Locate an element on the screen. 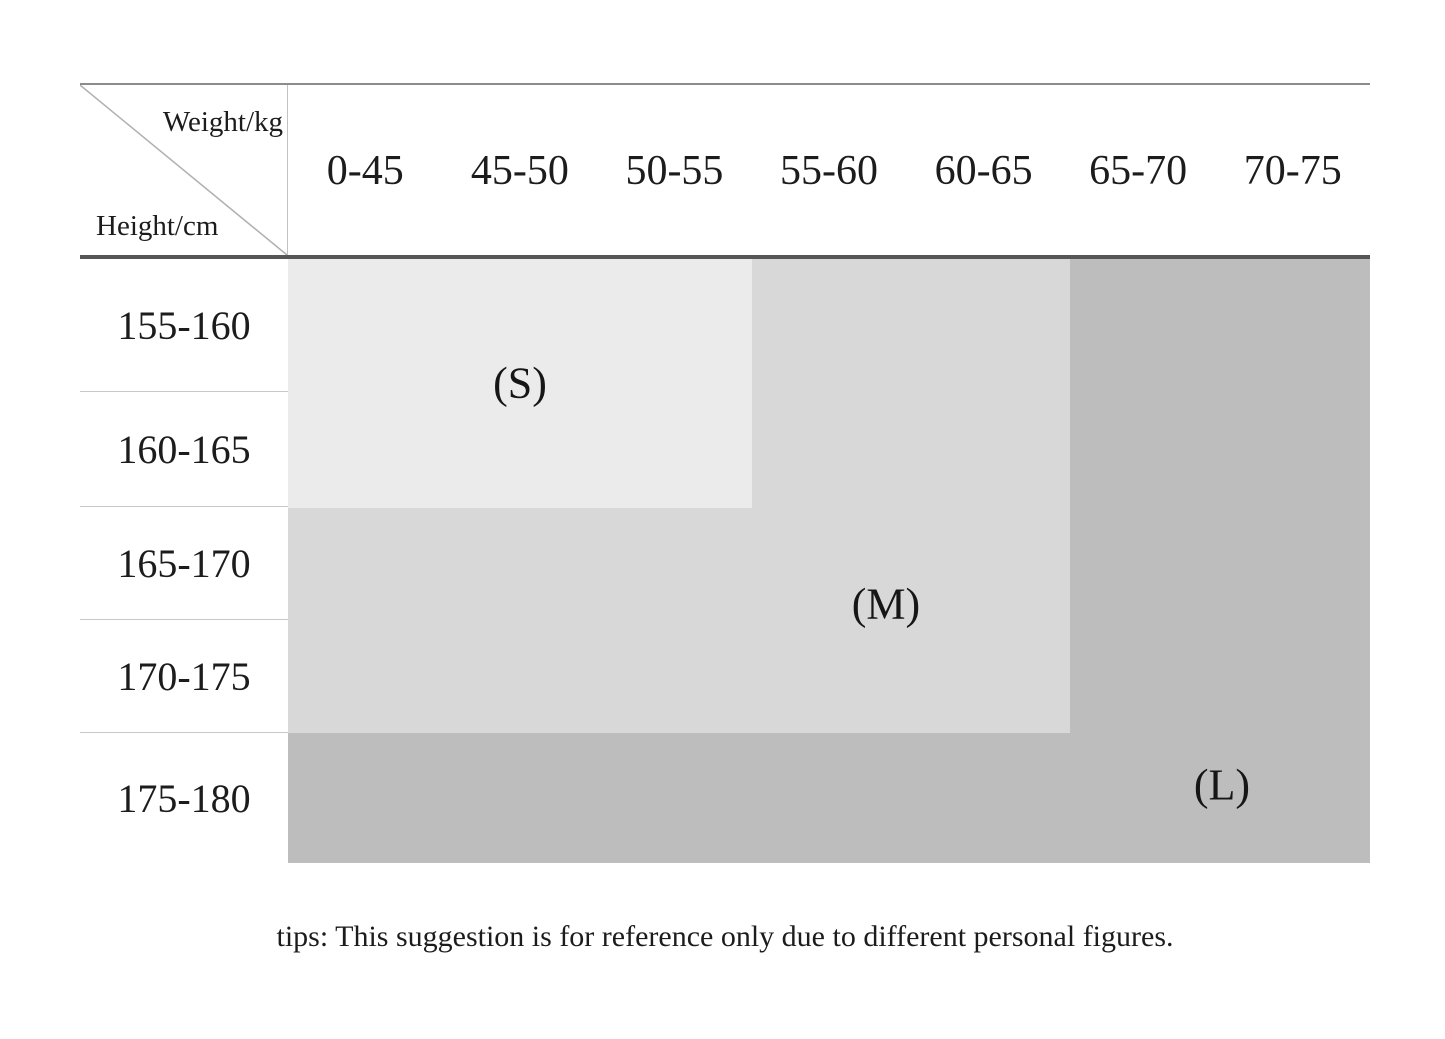 The width and height of the screenshot is (1445, 1039). row-header-155-160: 155-160 is located at coordinates (184, 325).